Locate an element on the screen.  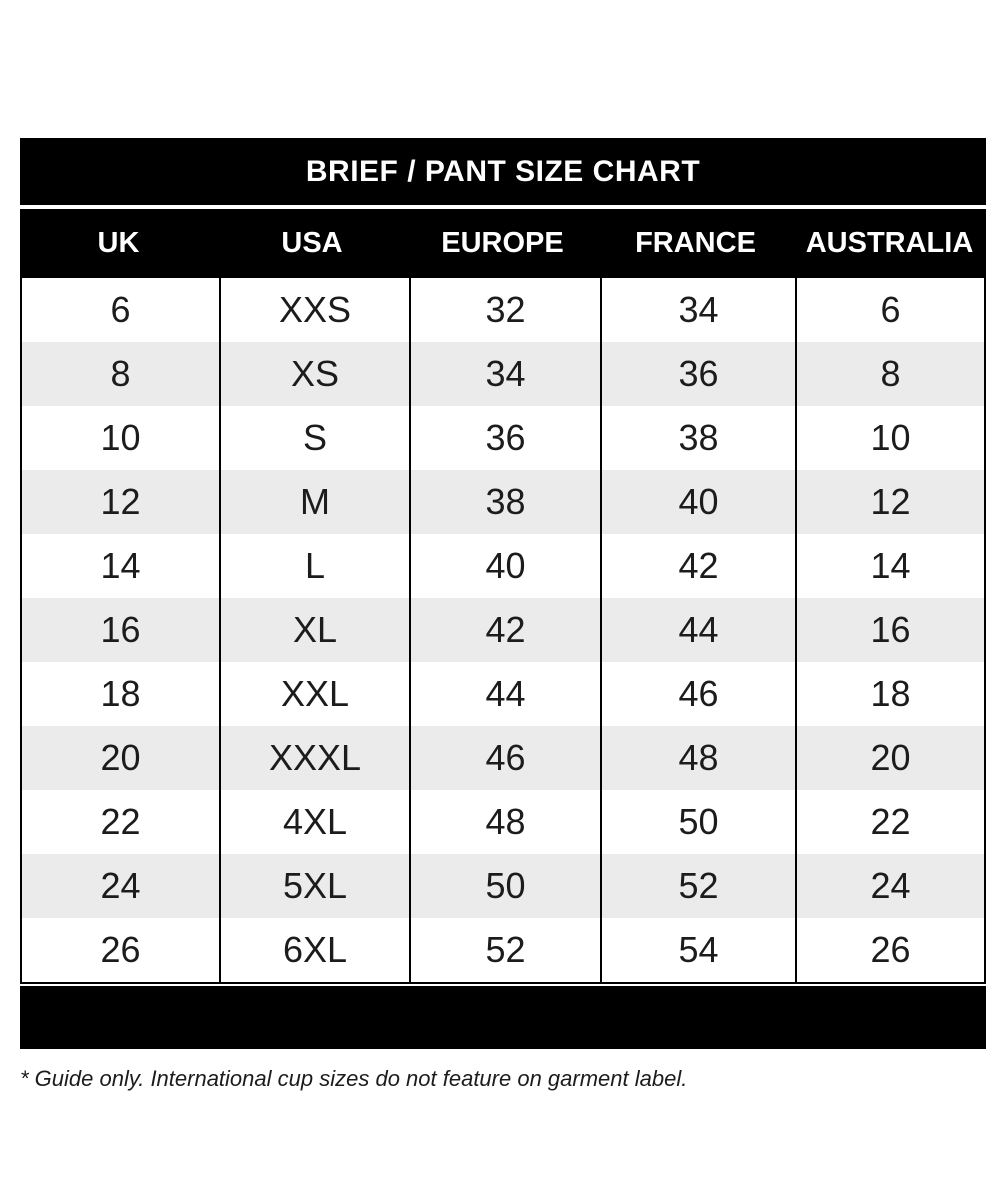
size-cell: 32 is located at coordinates (504, 310).